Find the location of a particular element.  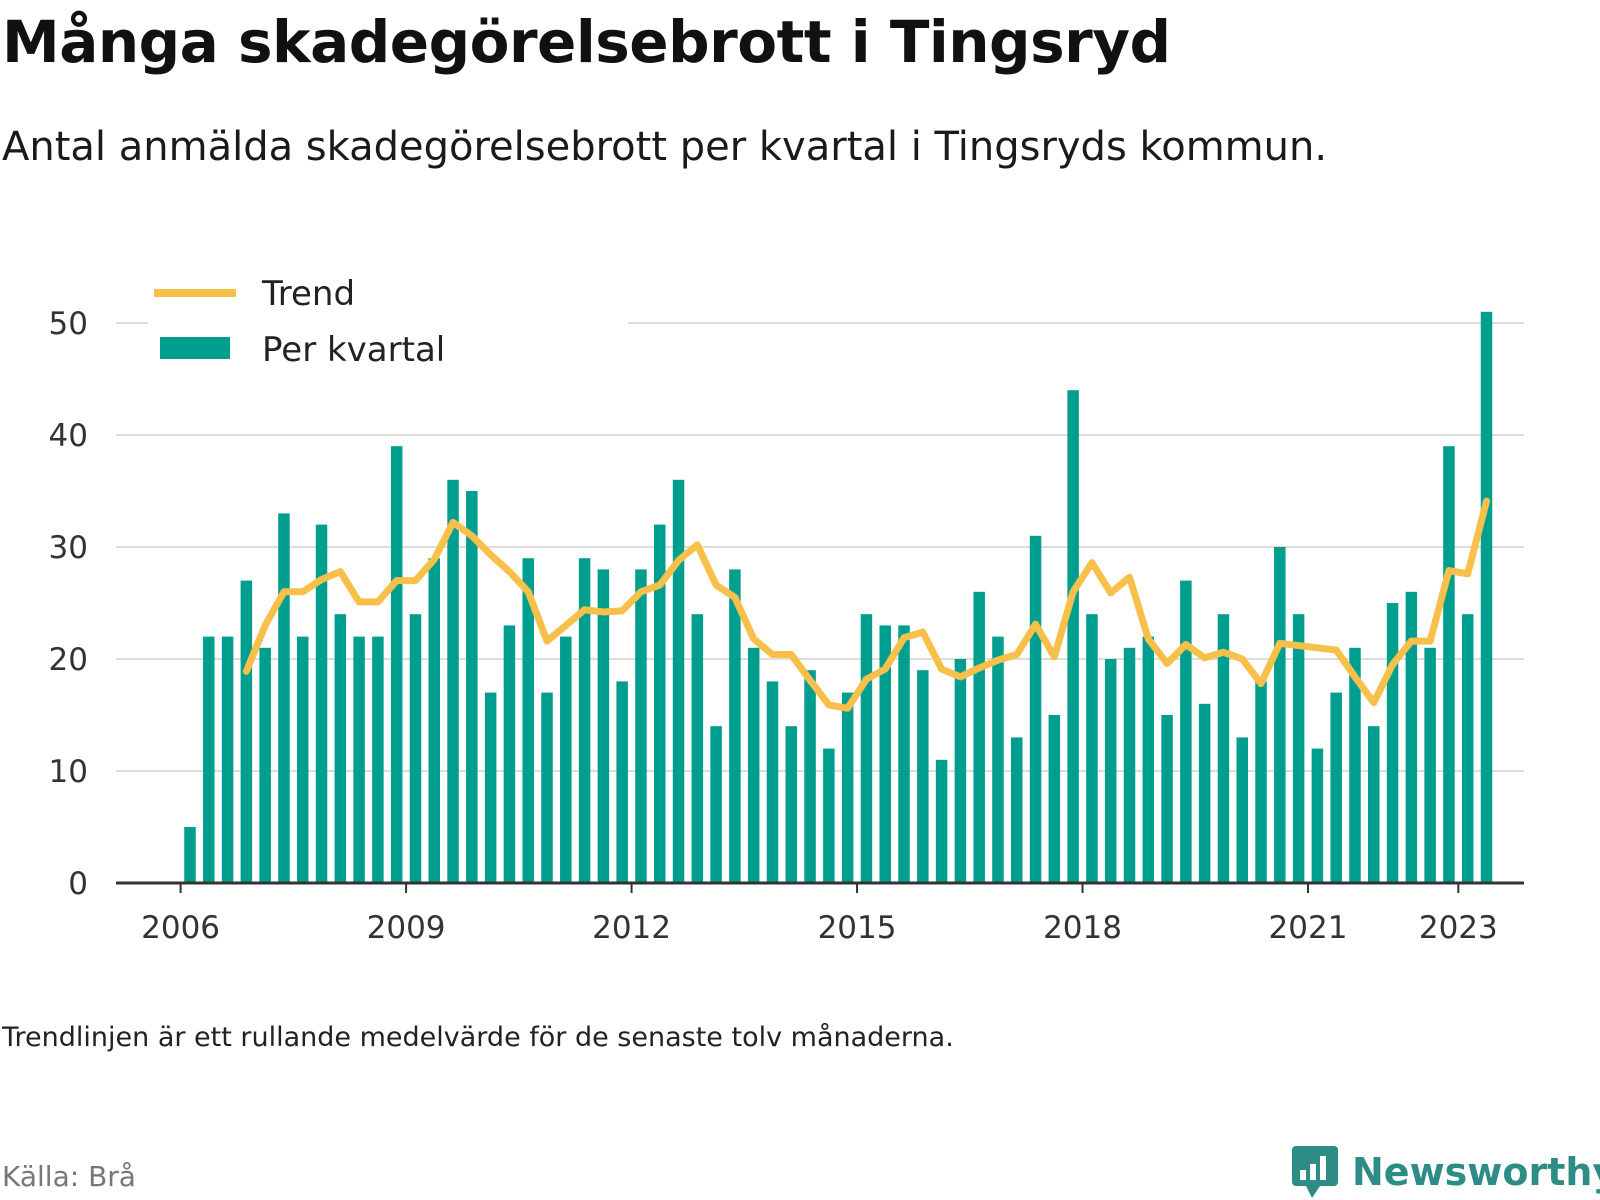

bar-q46 is located at coordinates (1054, 799).